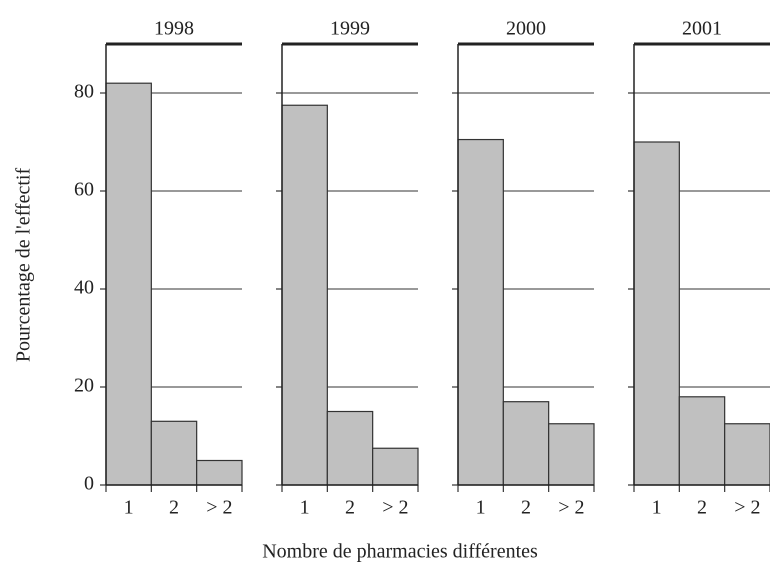  I want to click on y-tick-label: 0, so click(89, 484).